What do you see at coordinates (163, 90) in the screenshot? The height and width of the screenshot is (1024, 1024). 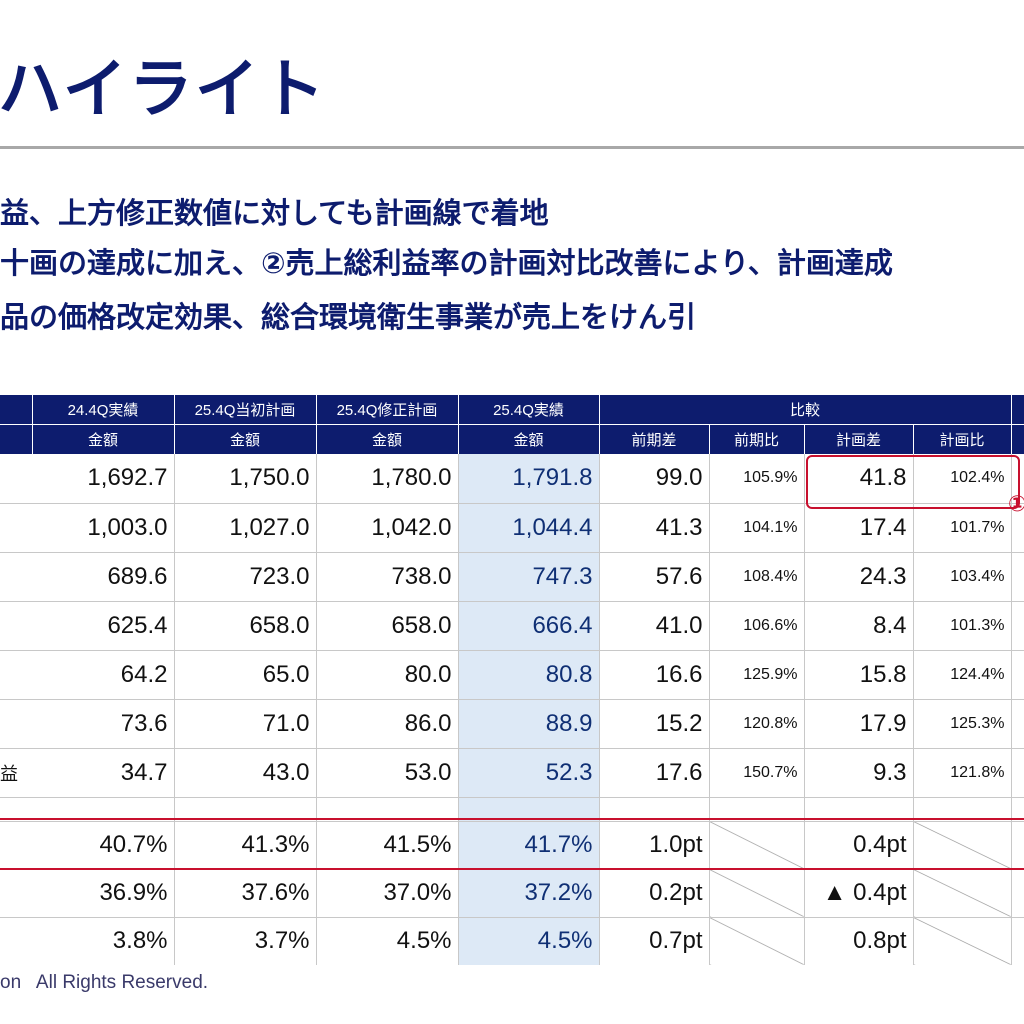 I see `page-title: ハイライト` at bounding box center [163, 90].